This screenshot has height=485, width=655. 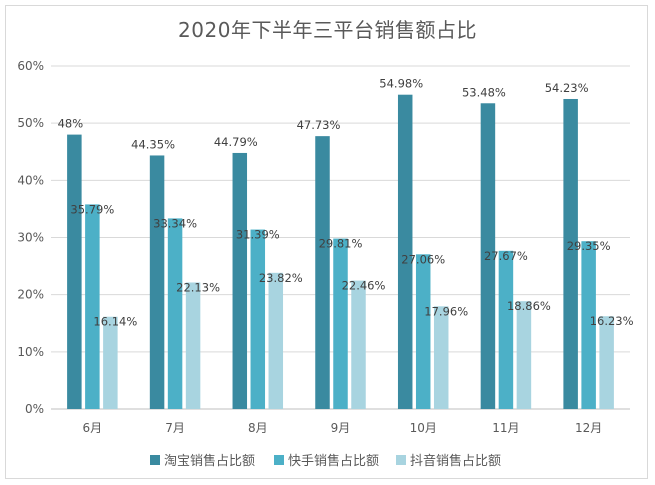 What do you see at coordinates (30, 66) in the screenshot?
I see `y-tick-label: 60%` at bounding box center [30, 66].